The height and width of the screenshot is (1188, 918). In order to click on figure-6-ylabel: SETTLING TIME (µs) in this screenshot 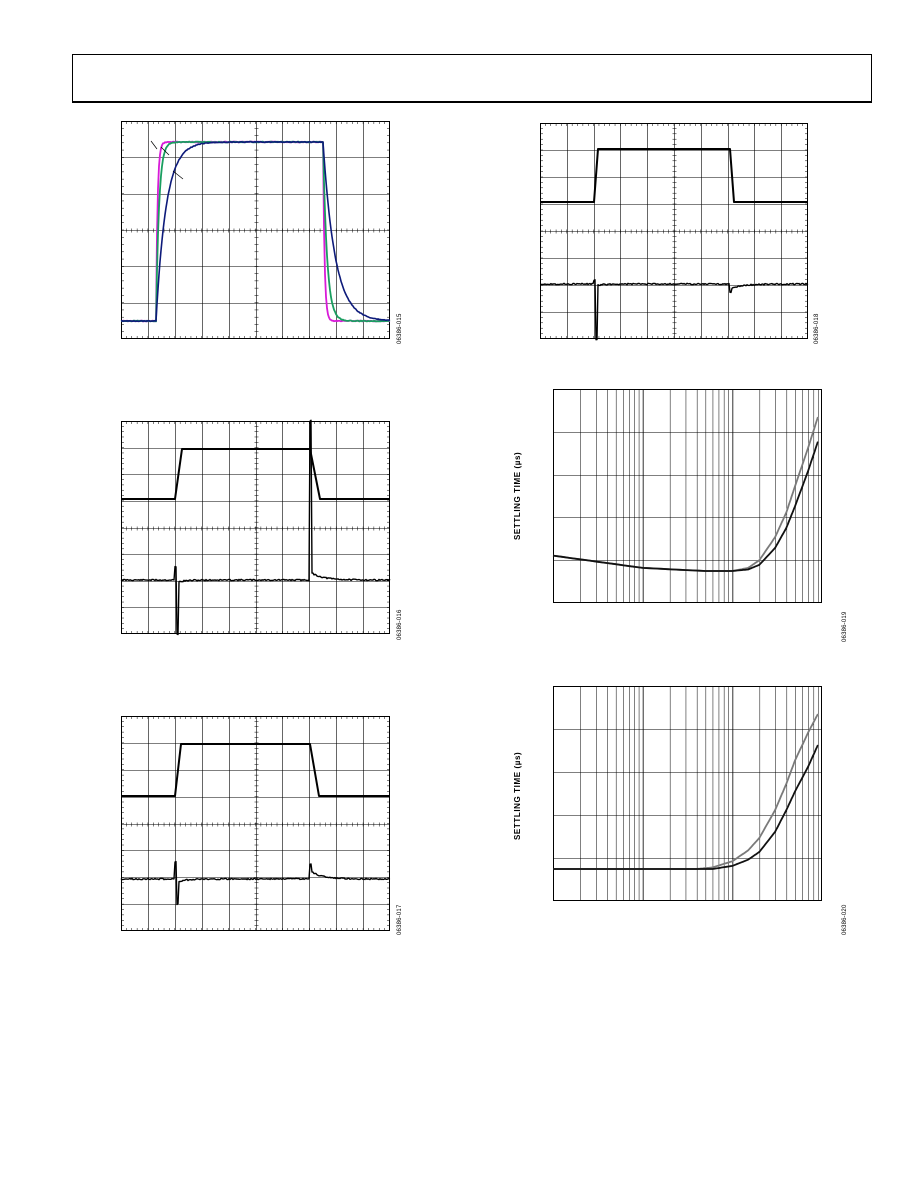, I will do `click(517, 795)`.